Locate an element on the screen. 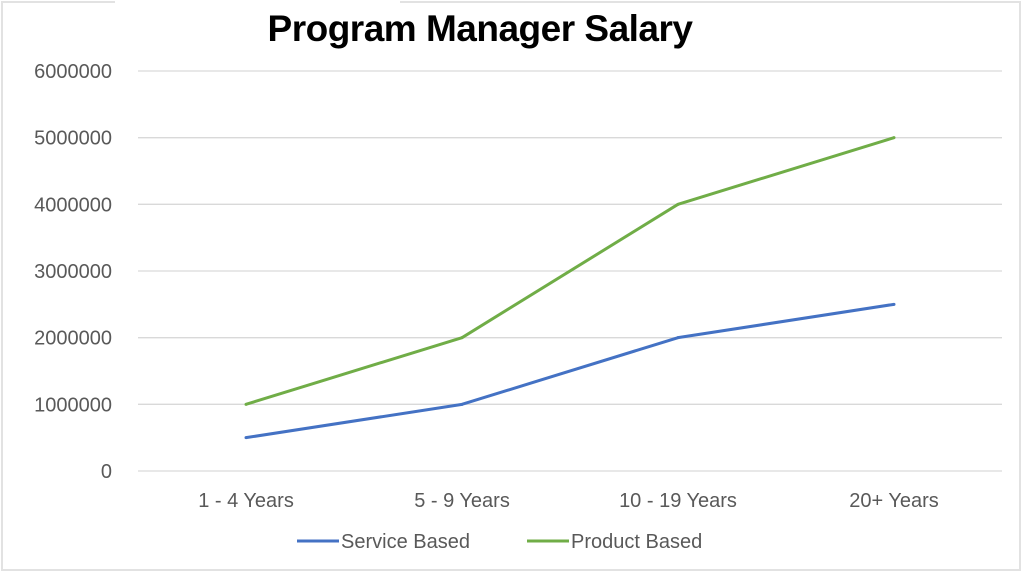  legend-label: Service Based is located at coordinates (405, 542).